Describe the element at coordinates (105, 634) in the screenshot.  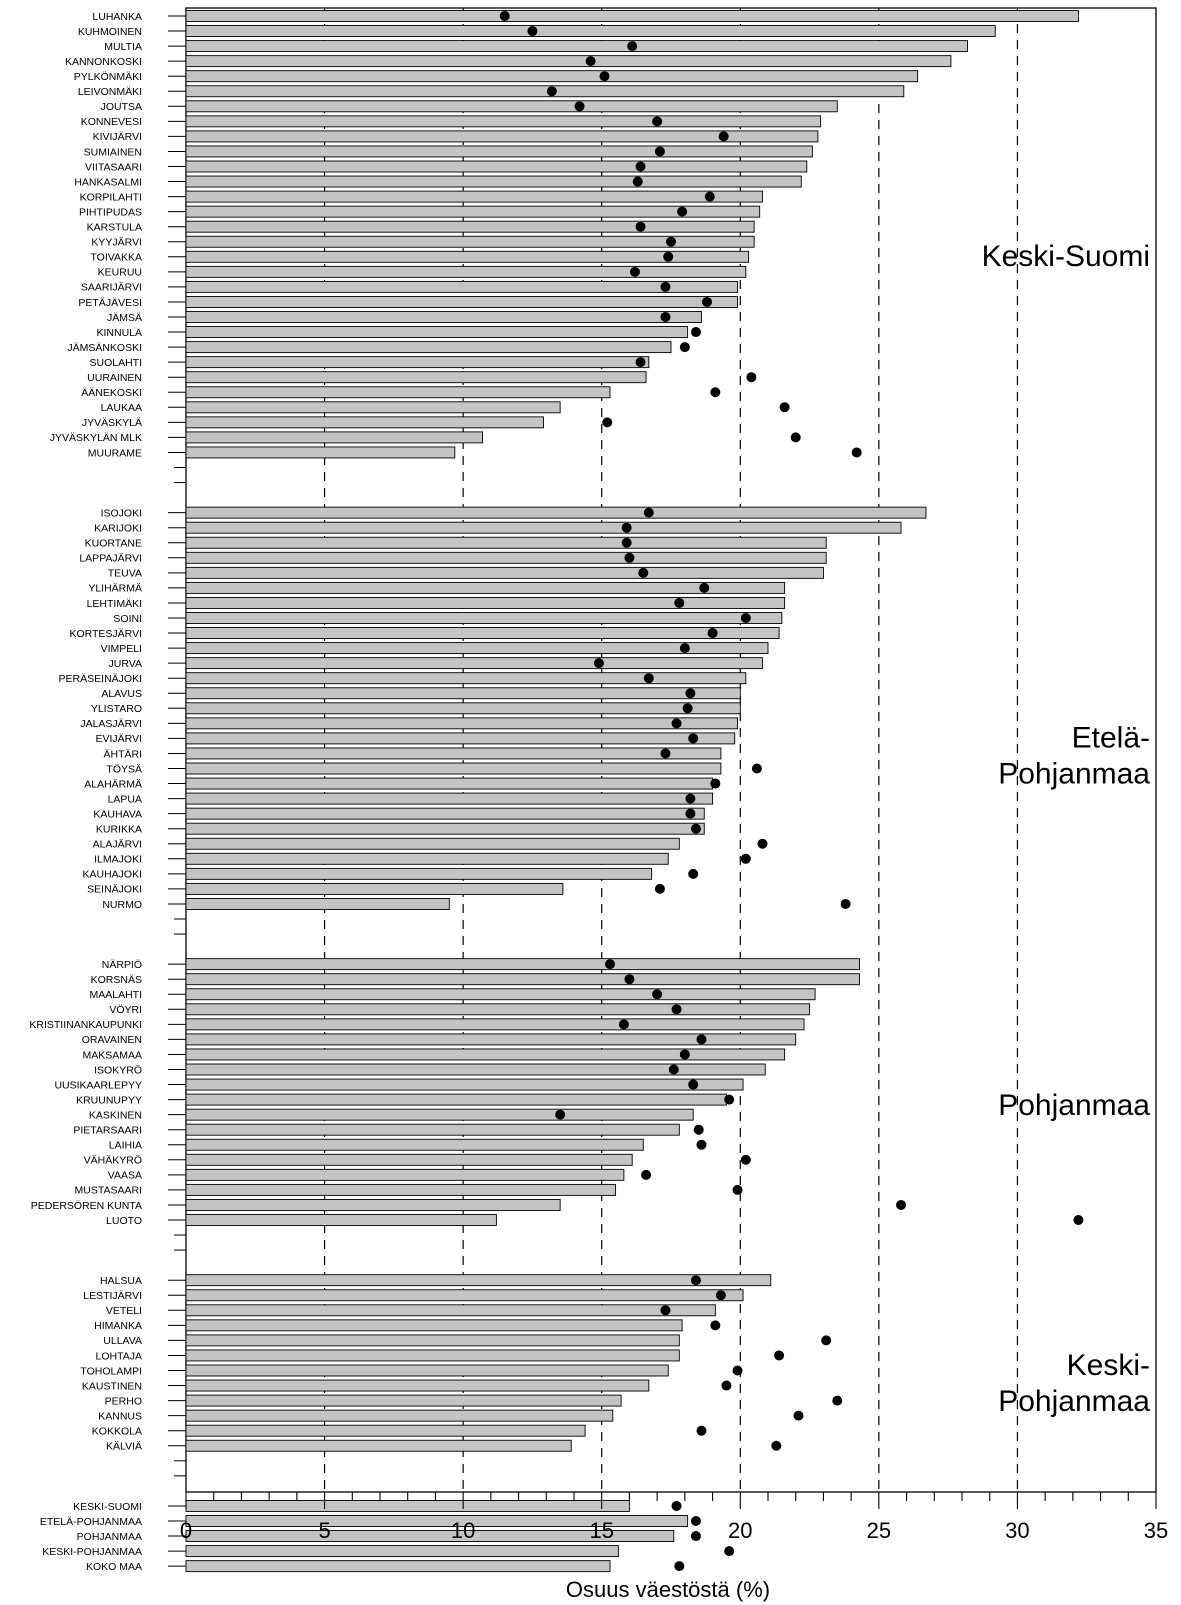
I see `category-label: KORTESJÄRVI` at that location.